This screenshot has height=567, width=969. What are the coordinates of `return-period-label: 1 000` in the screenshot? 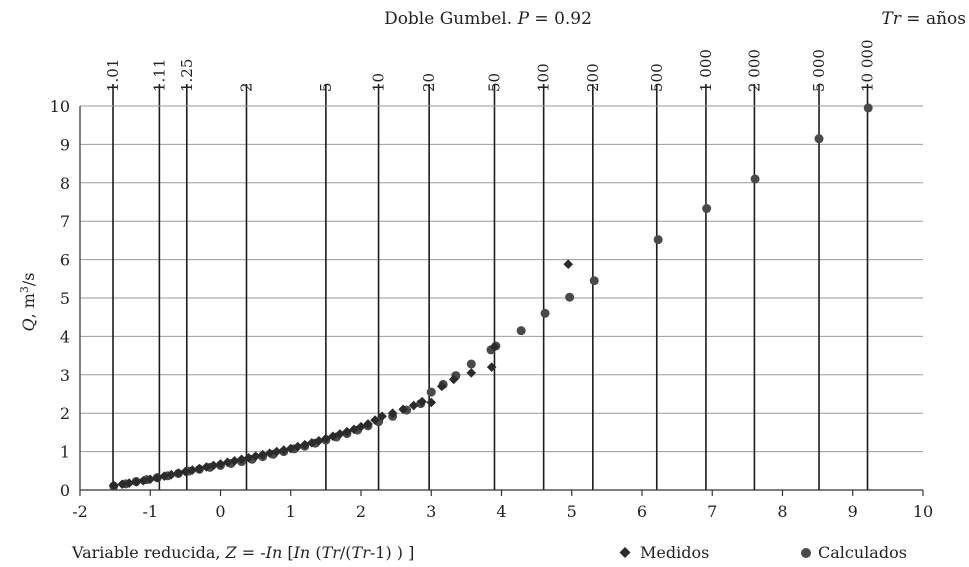 It's located at (706, 70).